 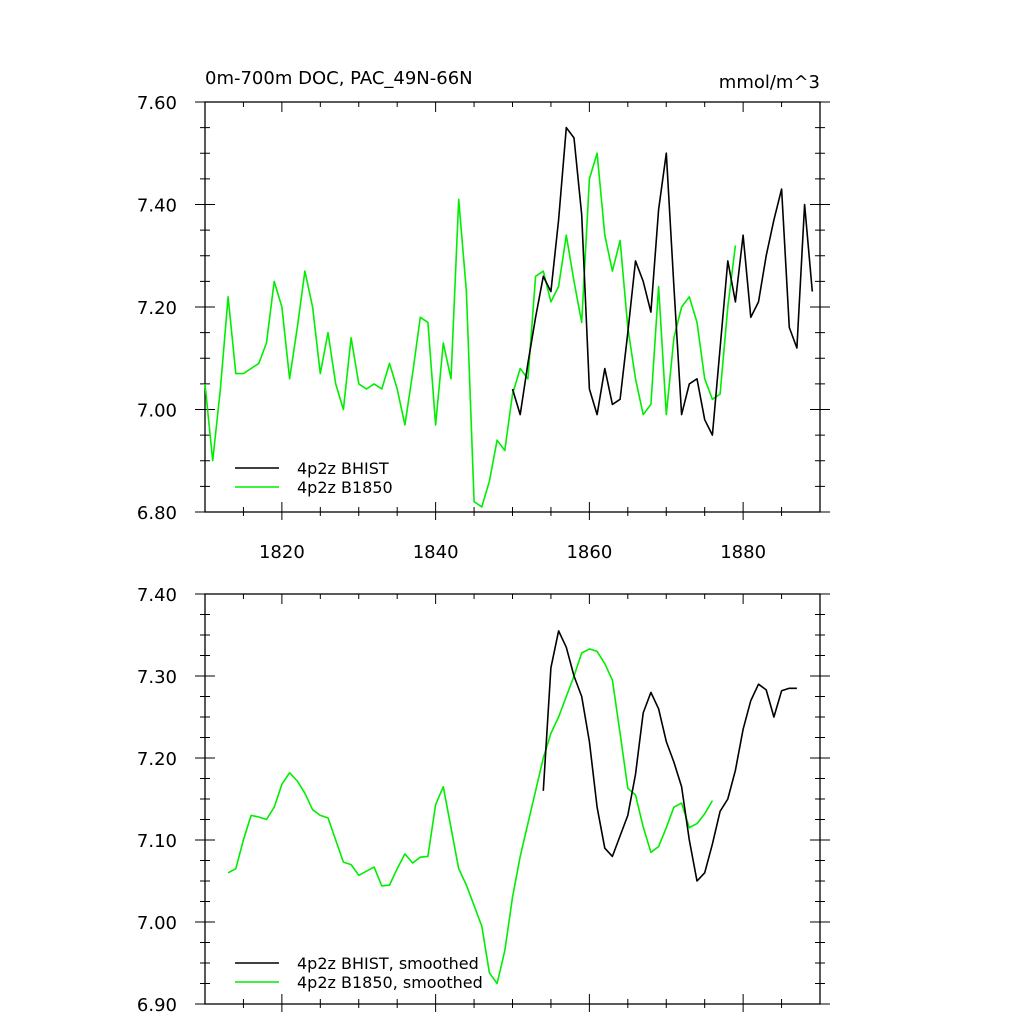 What do you see at coordinates (157, 308) in the screenshot?
I see `top-y-tick-label: 7.20` at bounding box center [157, 308].